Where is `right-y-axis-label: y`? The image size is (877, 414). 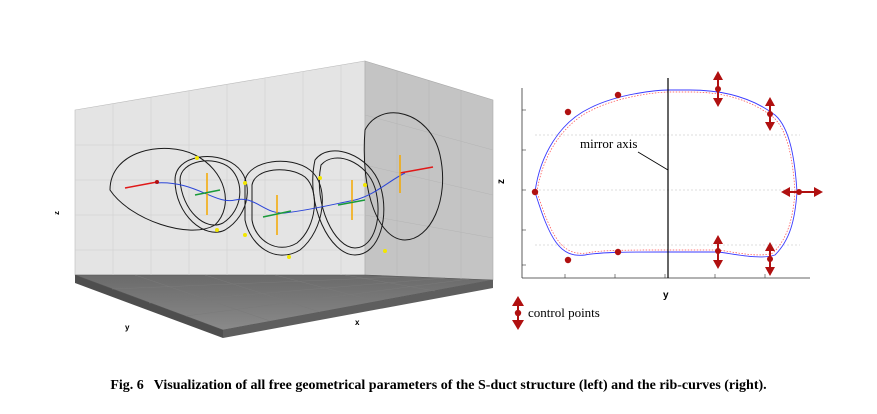
right-y-axis-label: y is located at coordinates (666, 295).